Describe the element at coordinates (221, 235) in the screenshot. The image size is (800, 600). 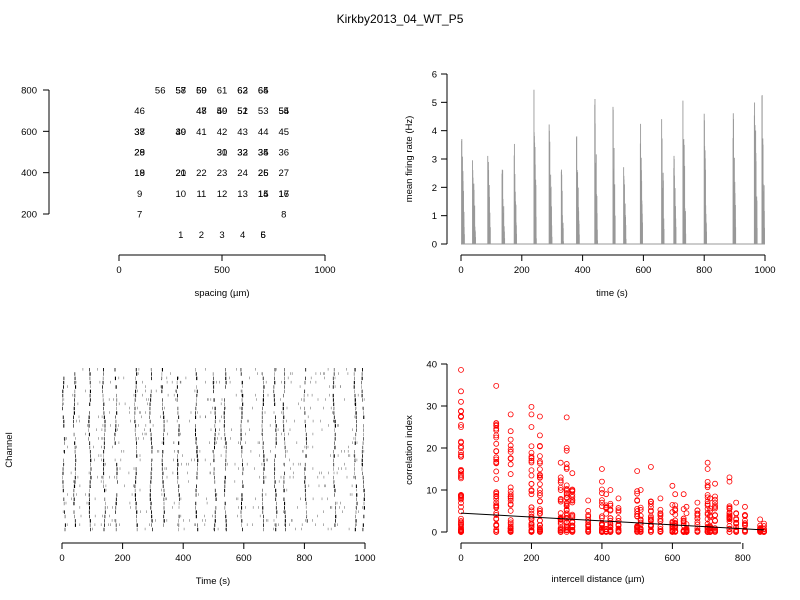
I see `electrode-label: 3` at that location.